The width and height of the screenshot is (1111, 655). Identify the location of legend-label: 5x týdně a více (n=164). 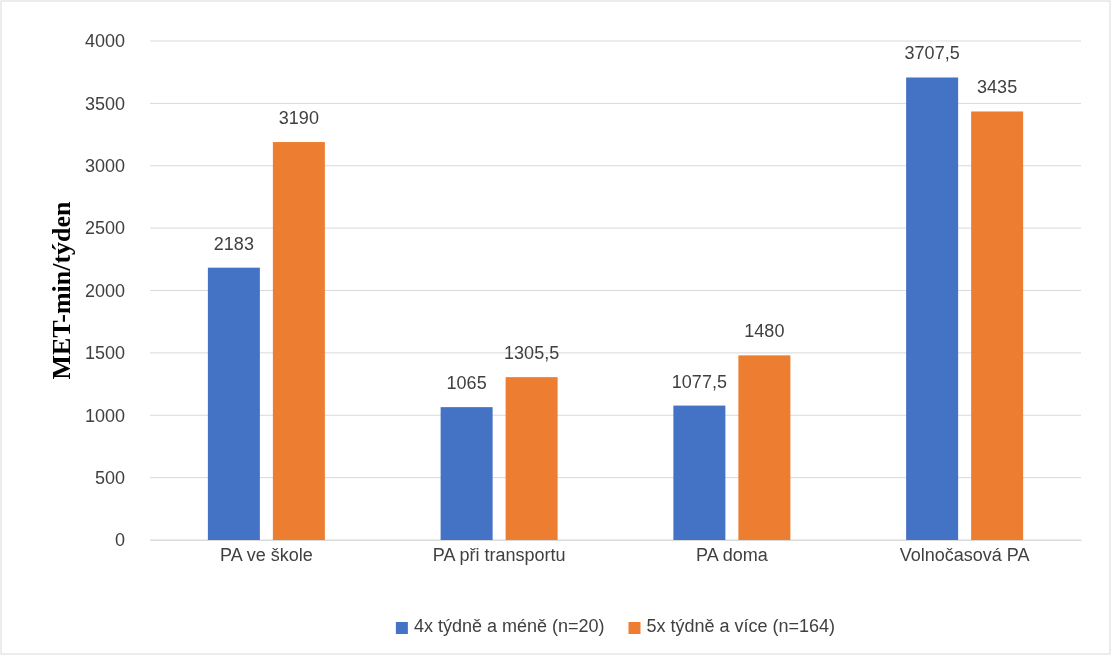
(741, 626).